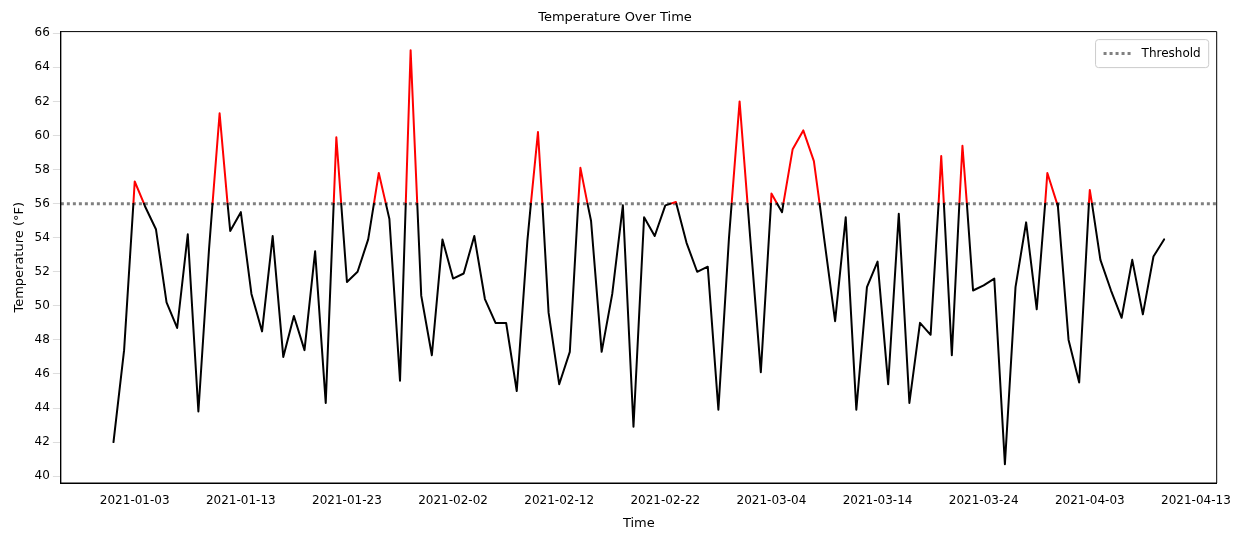 This screenshot has height=543, width=1242. Describe the element at coordinates (347, 500) in the screenshot. I see `x-tick-label: 2021-01-23` at that location.